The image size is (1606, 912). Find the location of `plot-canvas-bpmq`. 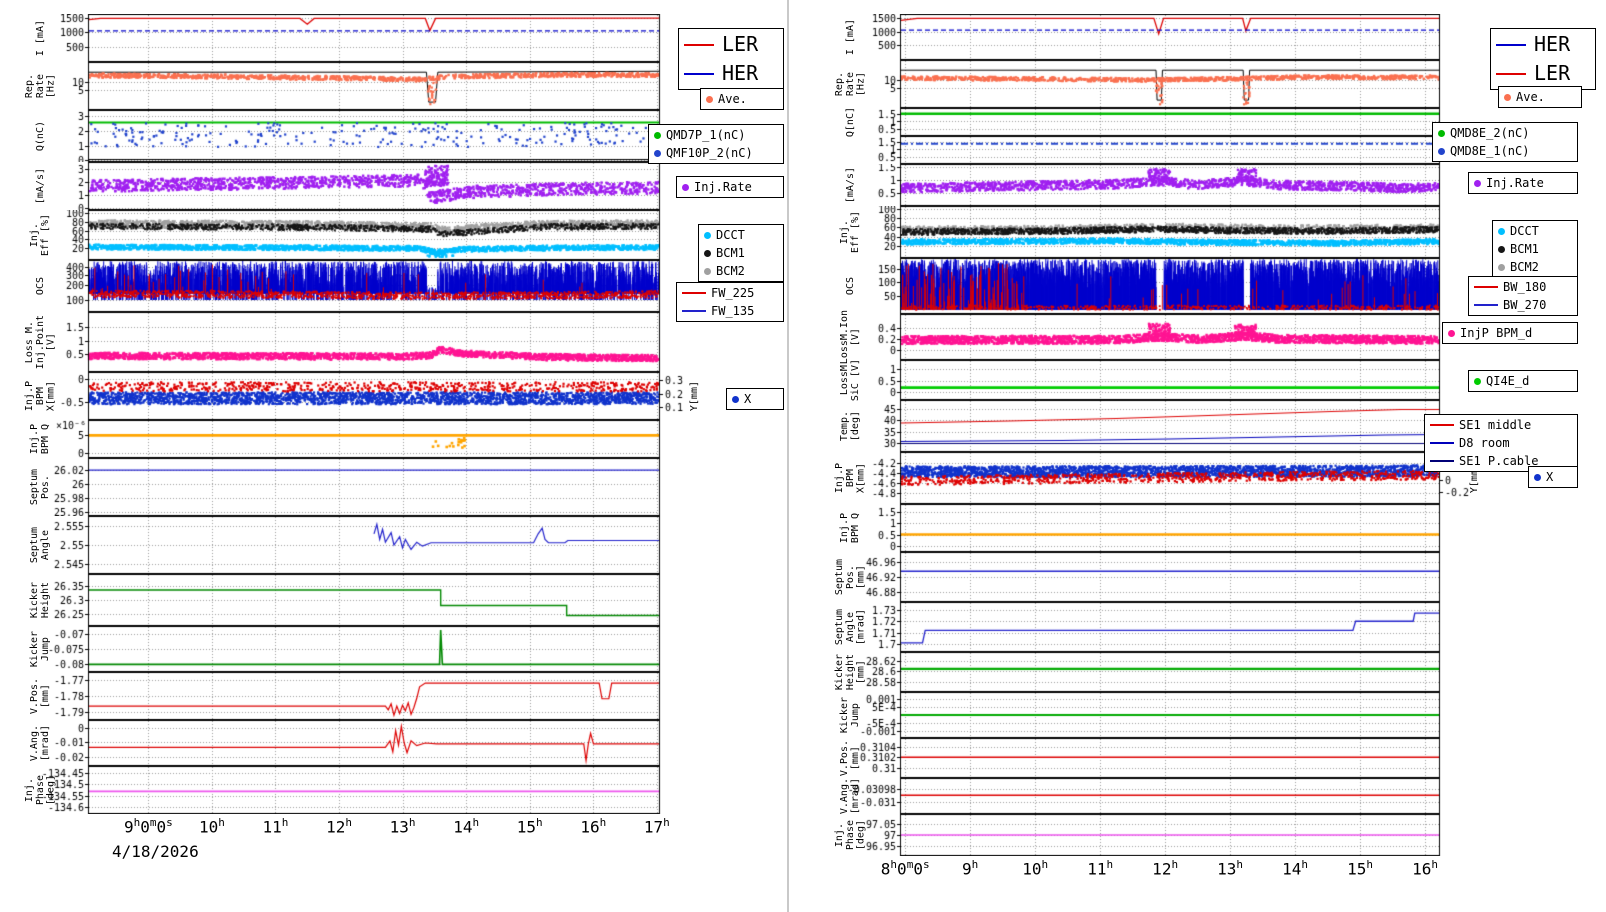

plot-canvas-bpmq is located at coordinates (394, 439).